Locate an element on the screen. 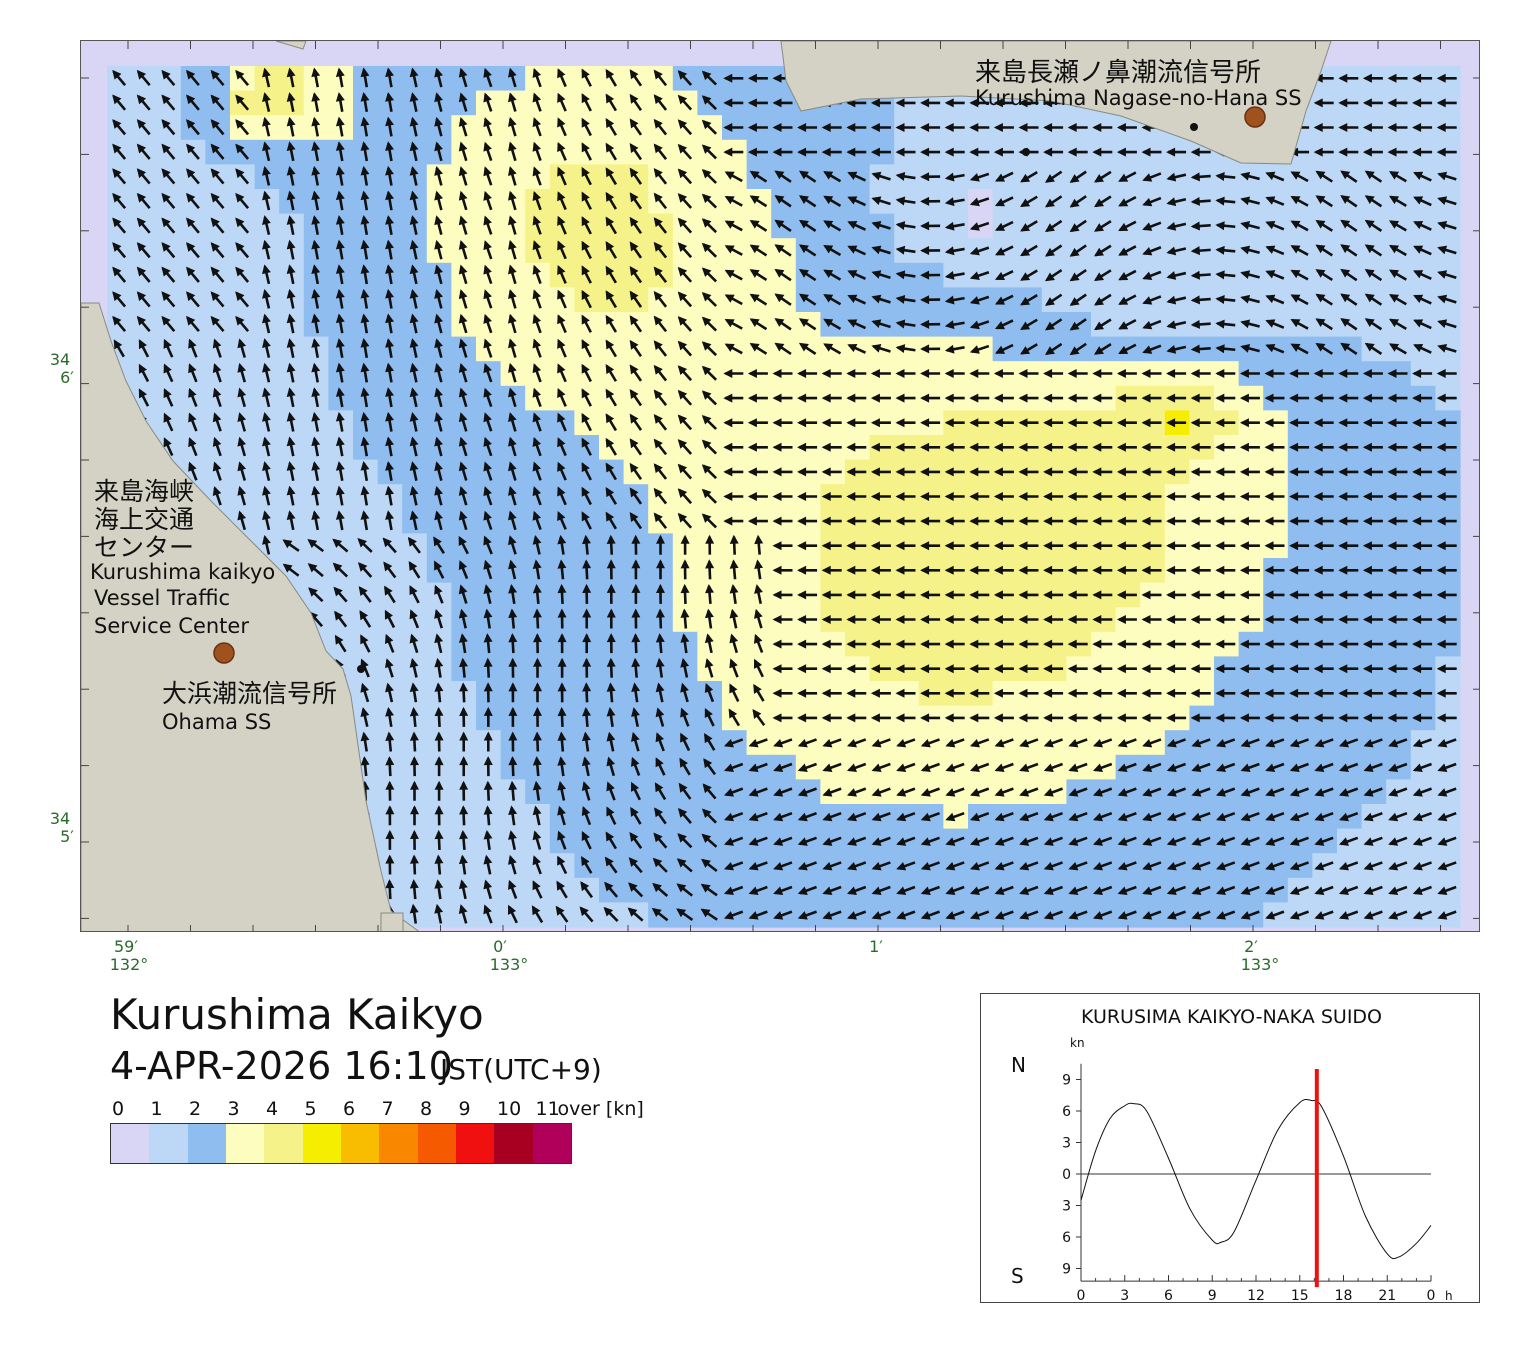  tide-unit-label: kn is located at coordinates (1077, 1043).